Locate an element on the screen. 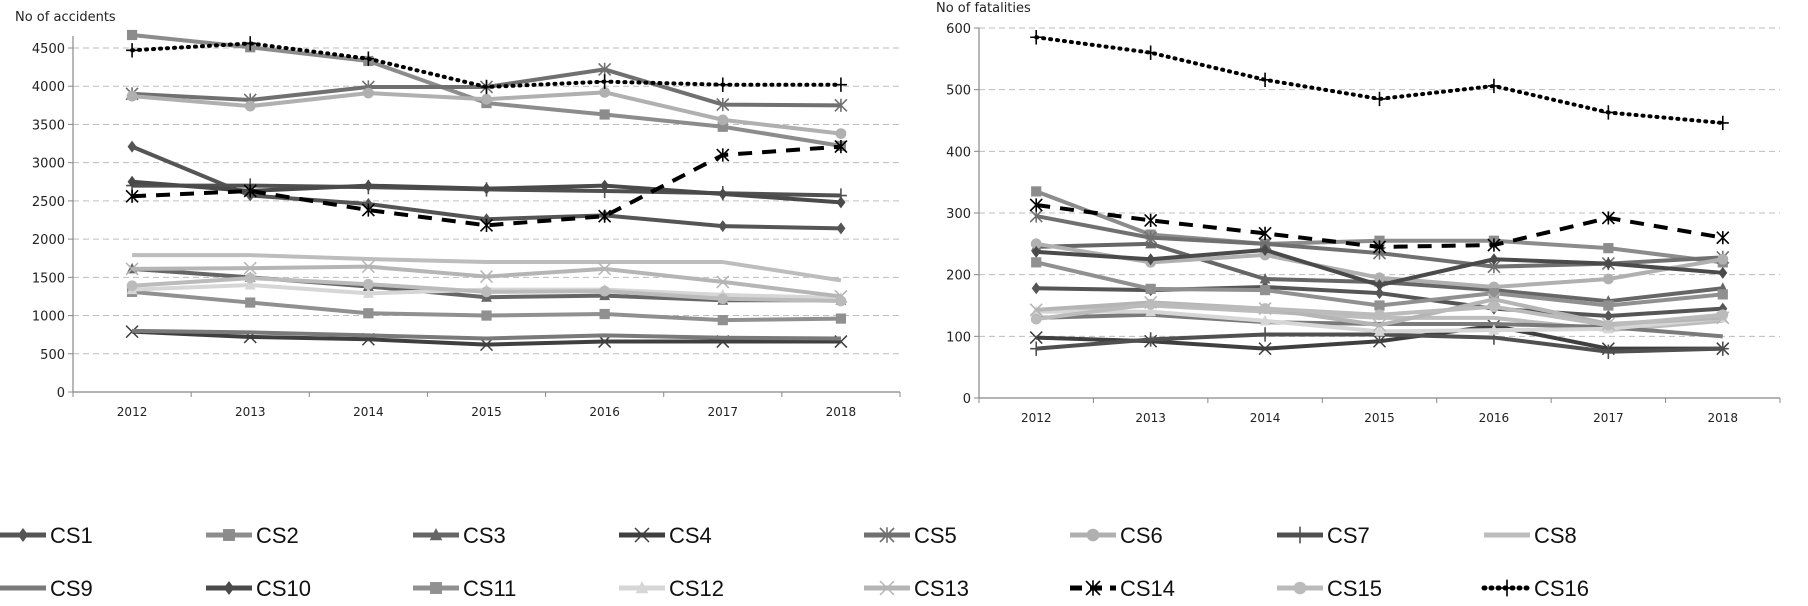  series-cs4 is located at coordinates (486, 338).